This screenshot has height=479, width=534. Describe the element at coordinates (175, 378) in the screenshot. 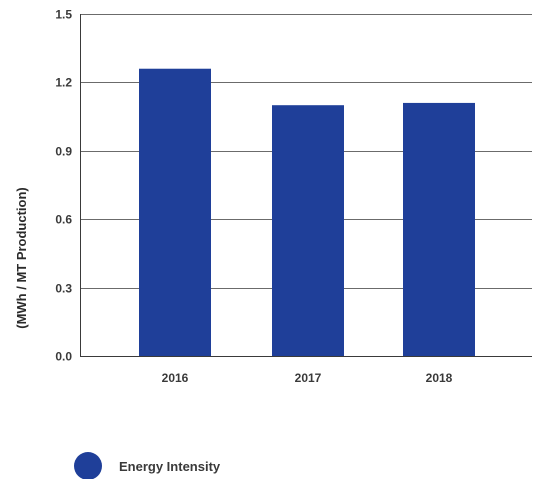

I see `x-tick-label-2016: 2016` at that location.